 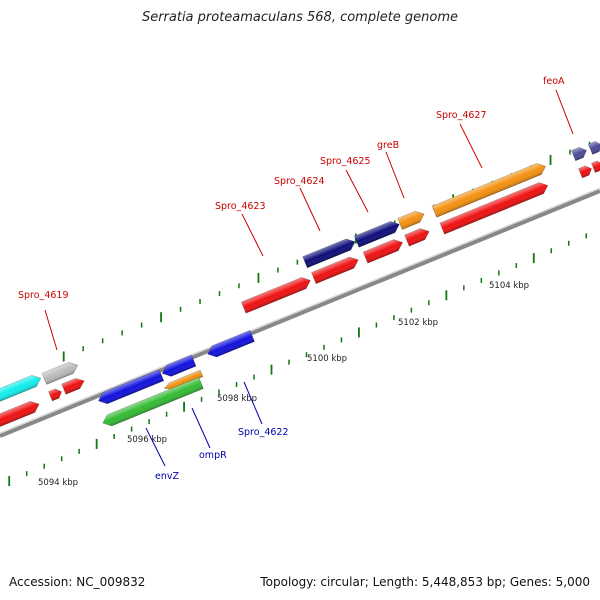 I want to click on scale-label: 5104 kbp, so click(x=509, y=286).